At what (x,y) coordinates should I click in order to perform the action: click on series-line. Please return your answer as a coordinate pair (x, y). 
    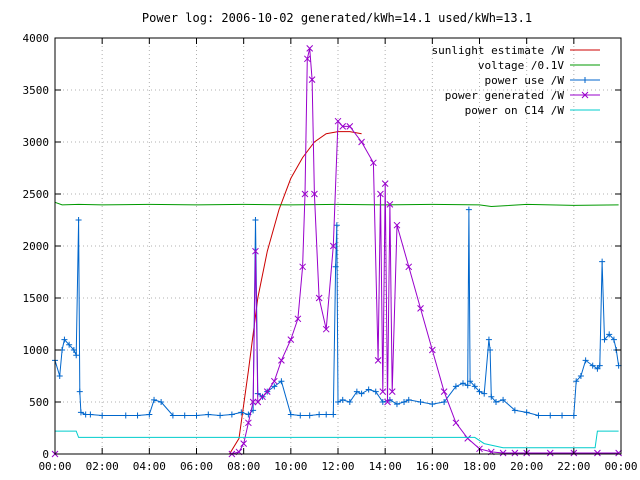
    Looking at the image, I should click on (337, 439).